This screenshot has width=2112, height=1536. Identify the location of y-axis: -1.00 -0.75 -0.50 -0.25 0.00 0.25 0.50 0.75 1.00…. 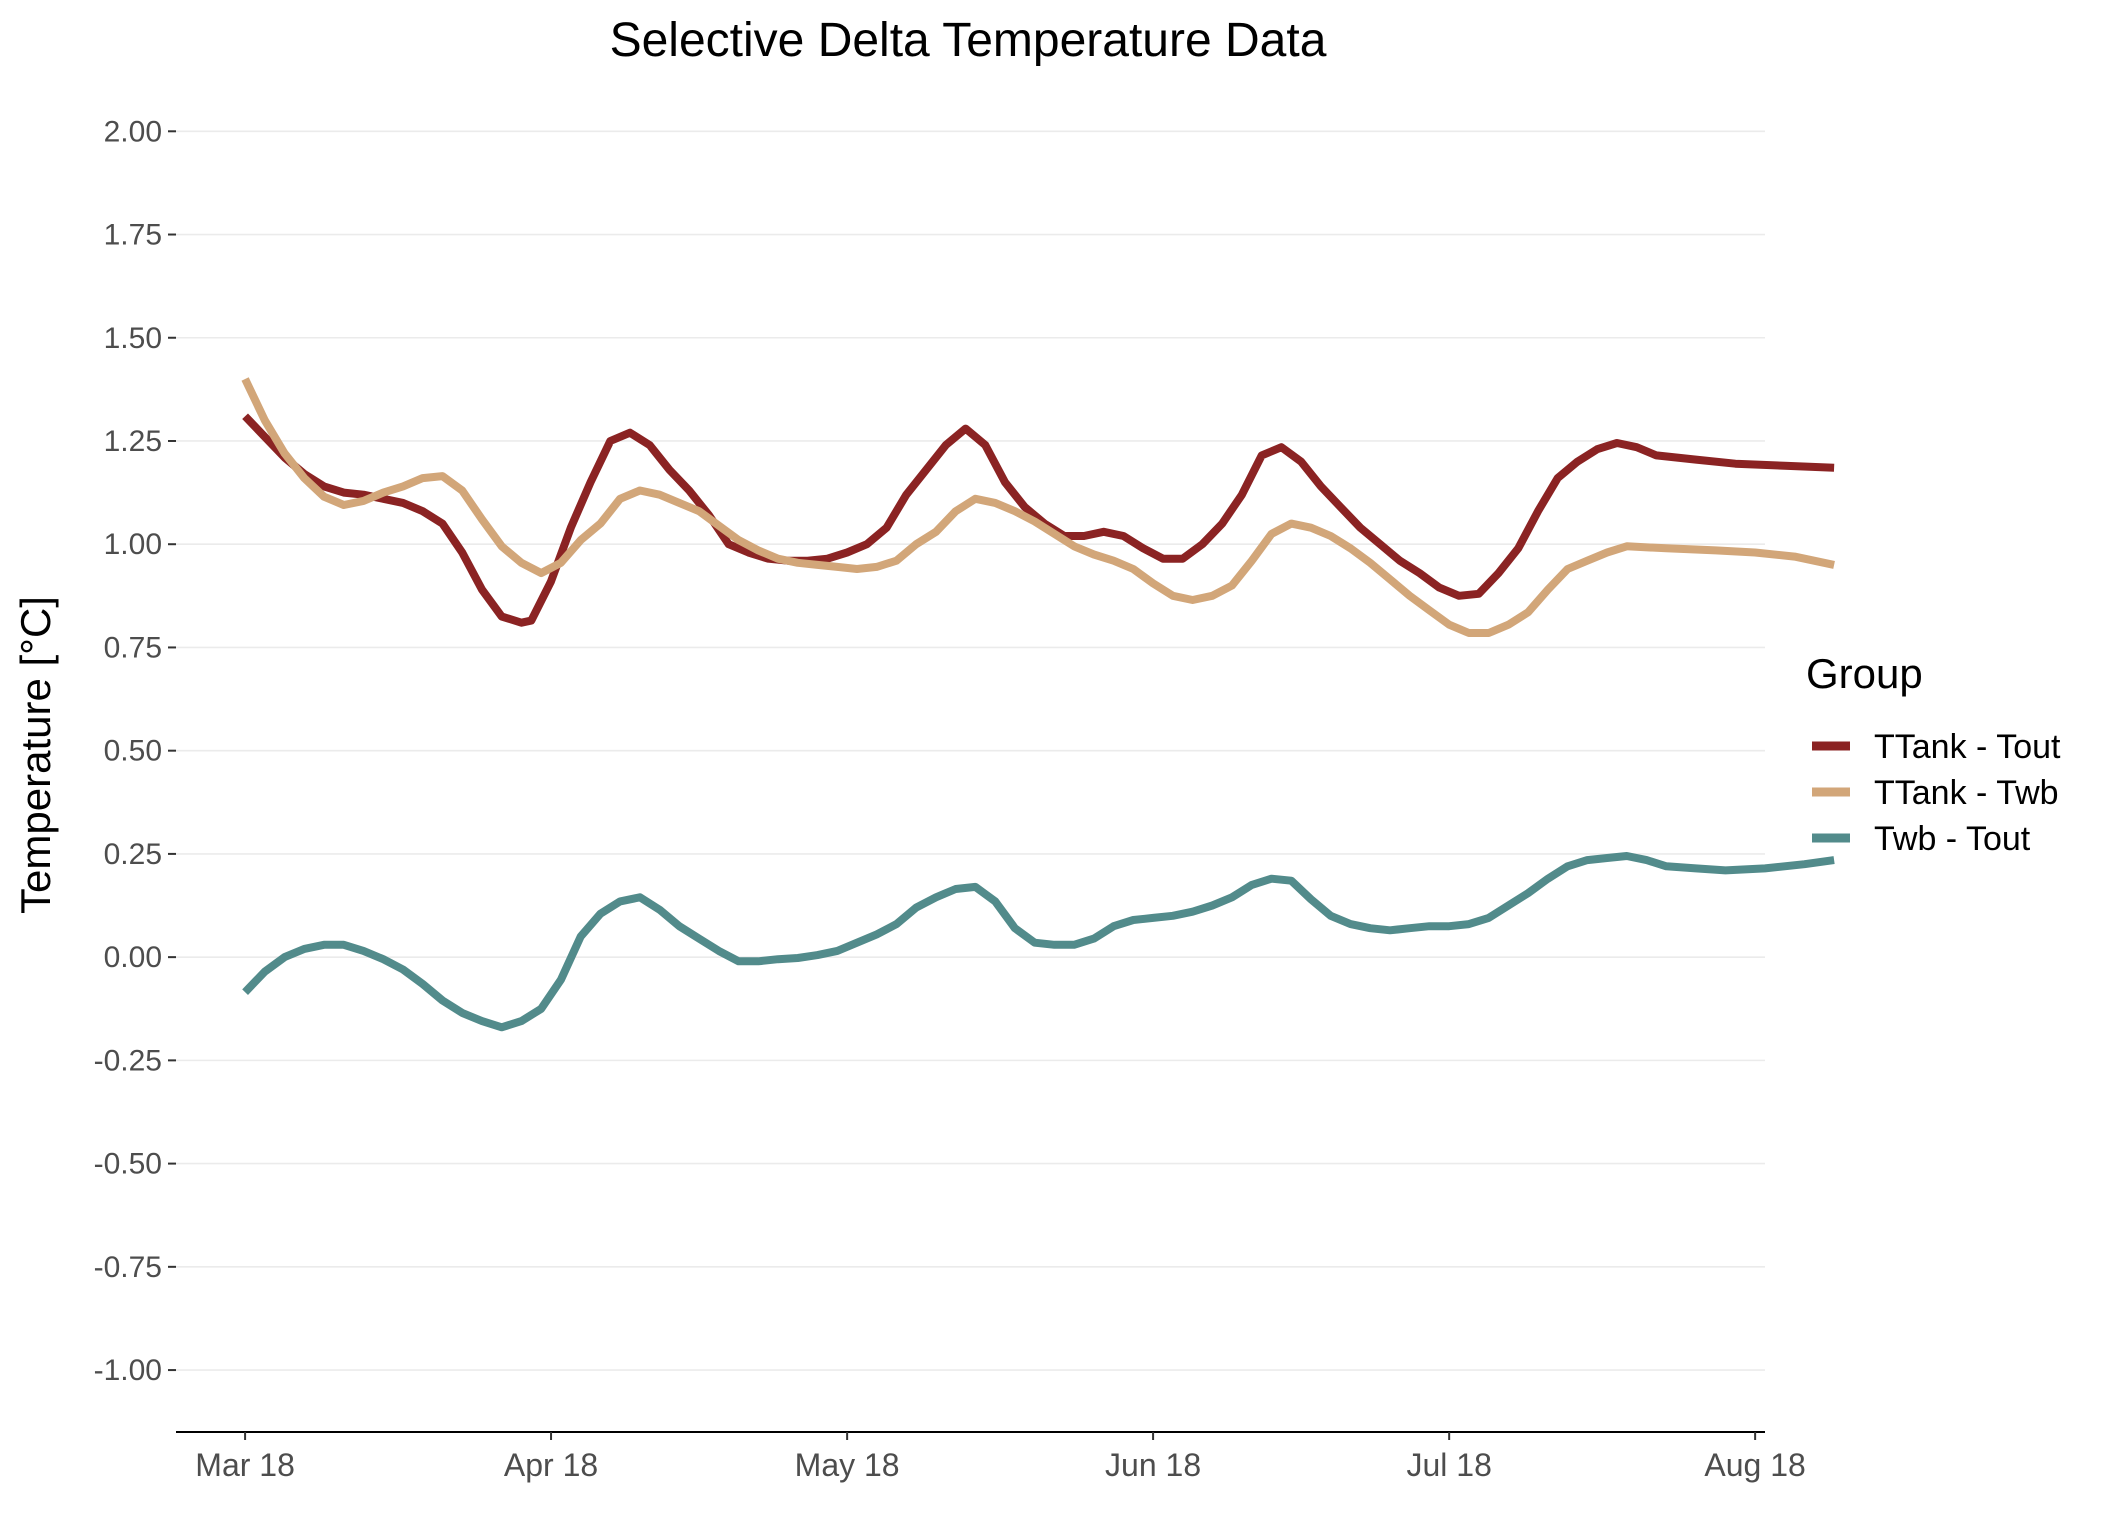
(135, 751).